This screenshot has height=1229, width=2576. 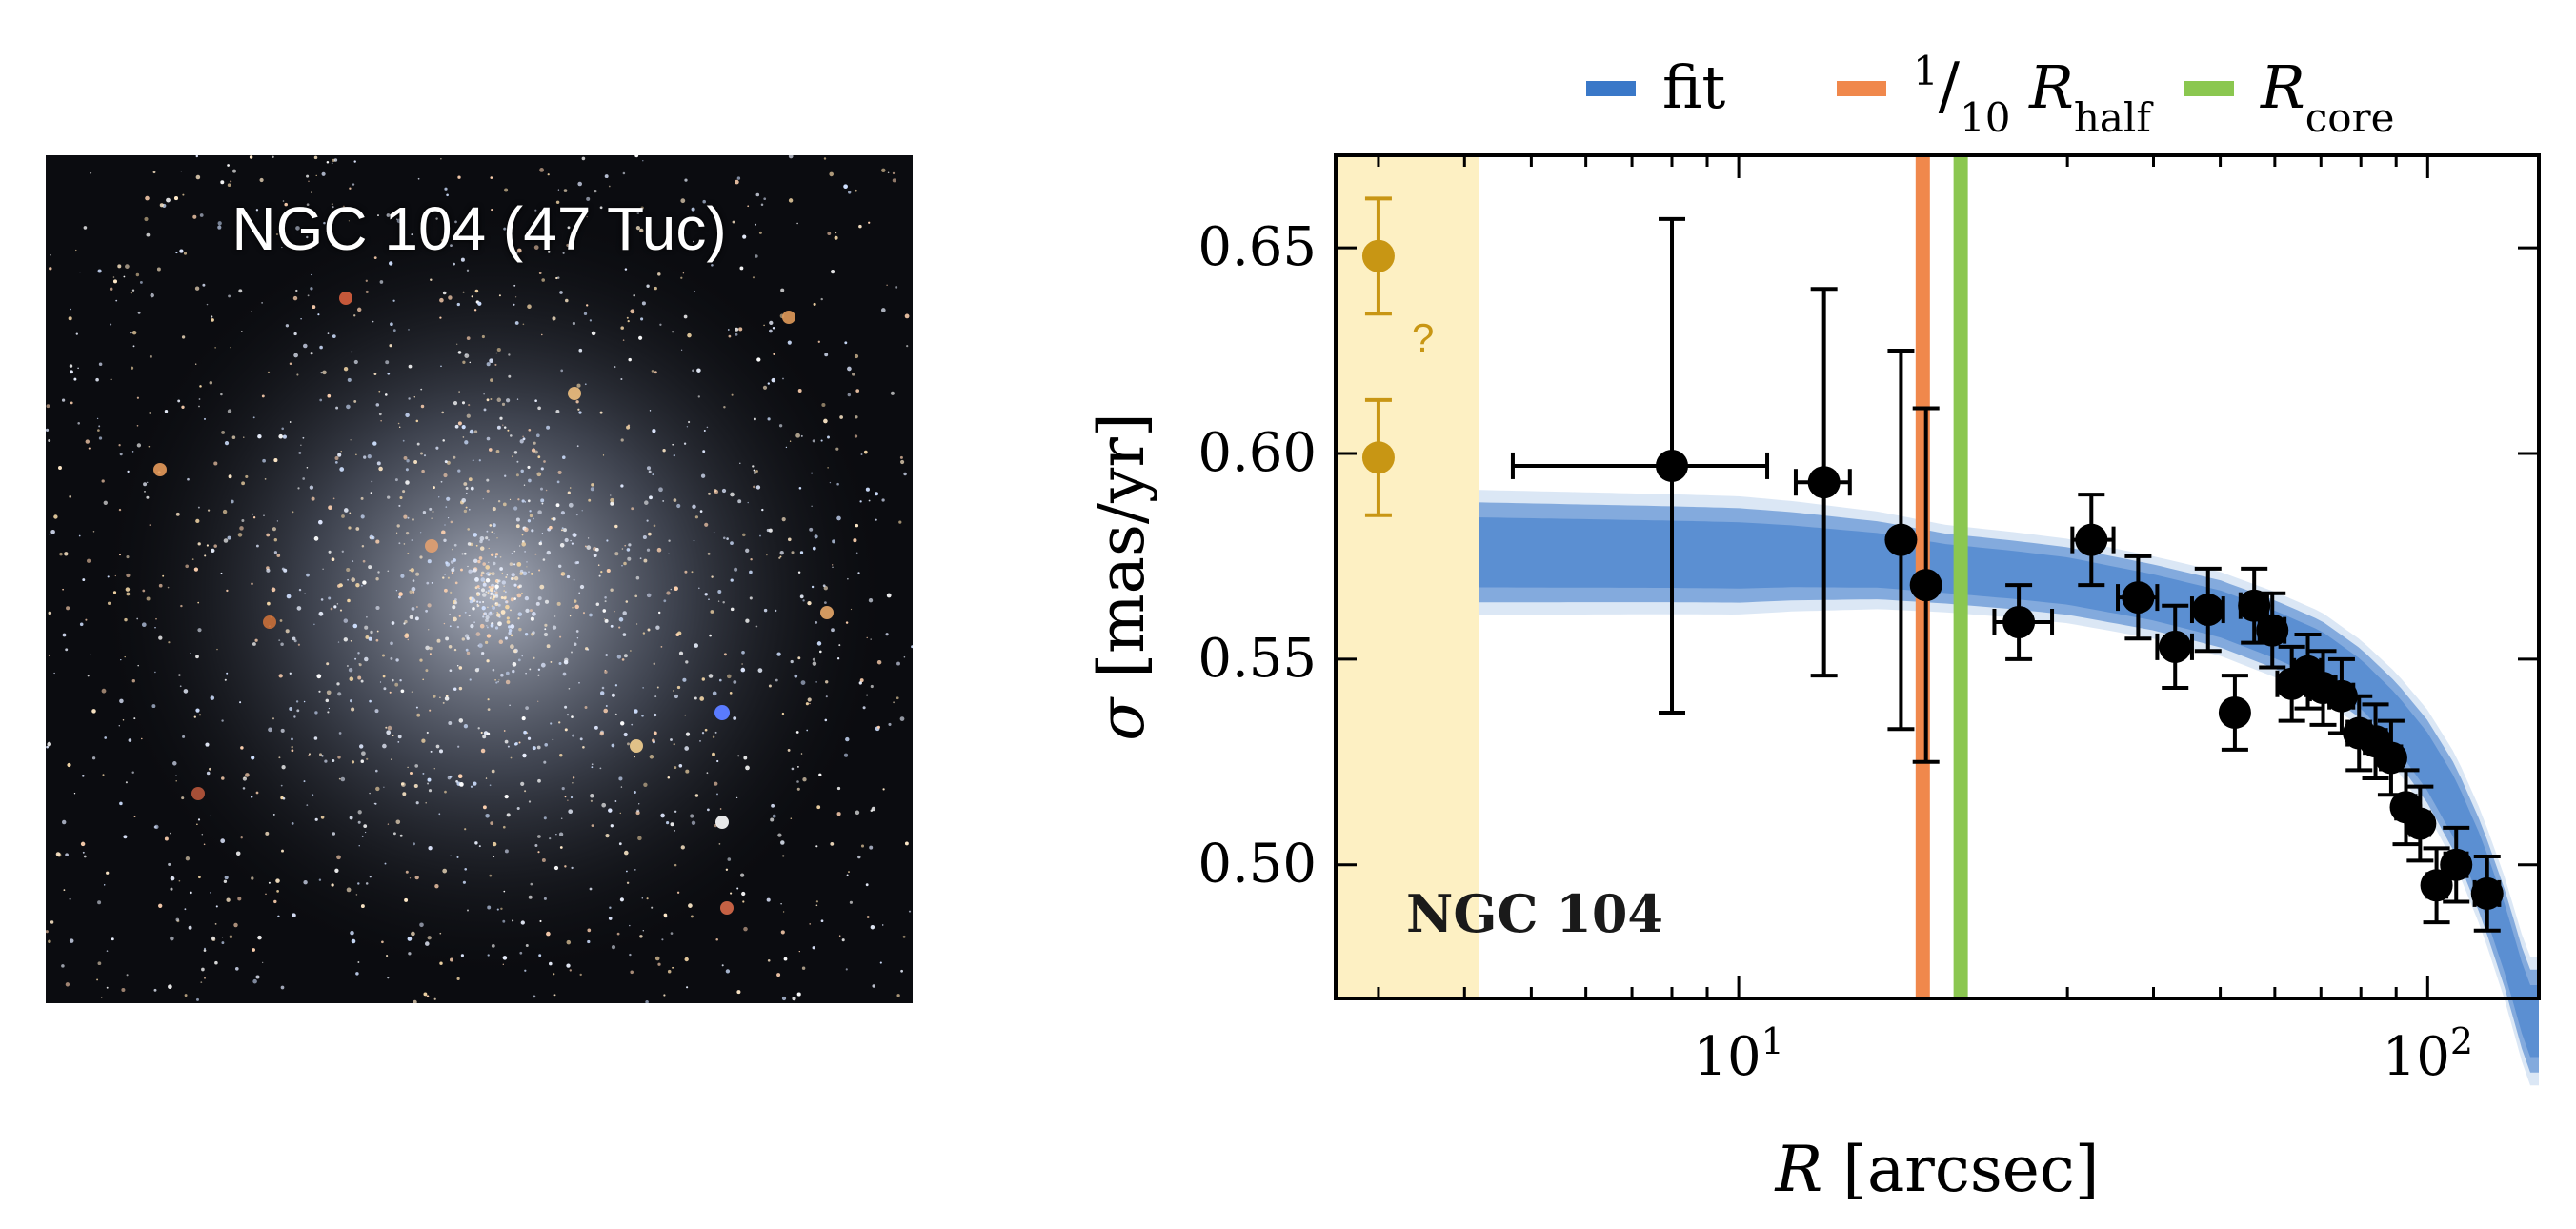 I want to click on cluster-image-title: NGC 104 (47 Tuc), so click(x=479, y=228).